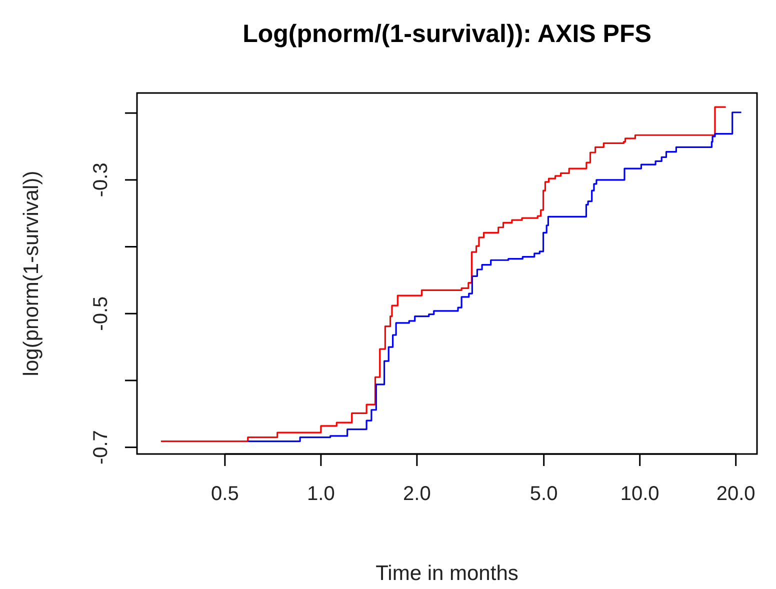 This screenshot has width=776, height=589. Describe the element at coordinates (736, 494) in the screenshot. I see `x-tick-label: 20.0` at that location.